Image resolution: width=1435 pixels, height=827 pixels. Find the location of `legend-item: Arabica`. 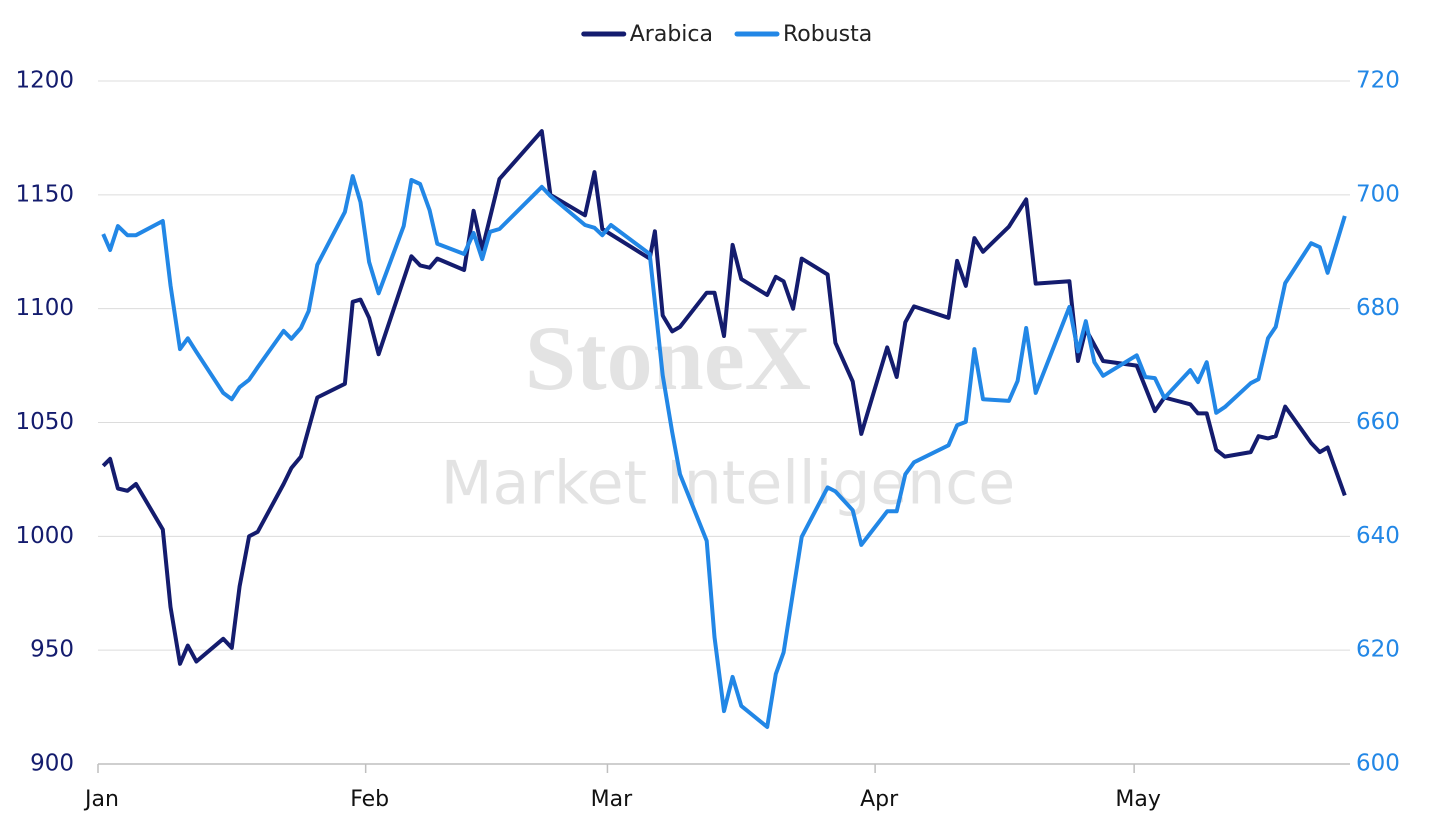

legend-item: Arabica is located at coordinates (647, 34).